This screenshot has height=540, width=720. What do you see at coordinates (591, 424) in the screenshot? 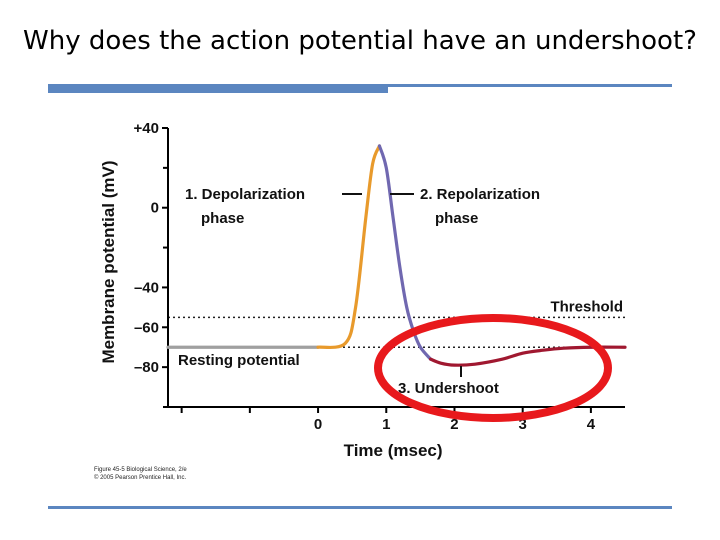
I see `x-tick-label: 4` at bounding box center [591, 424].